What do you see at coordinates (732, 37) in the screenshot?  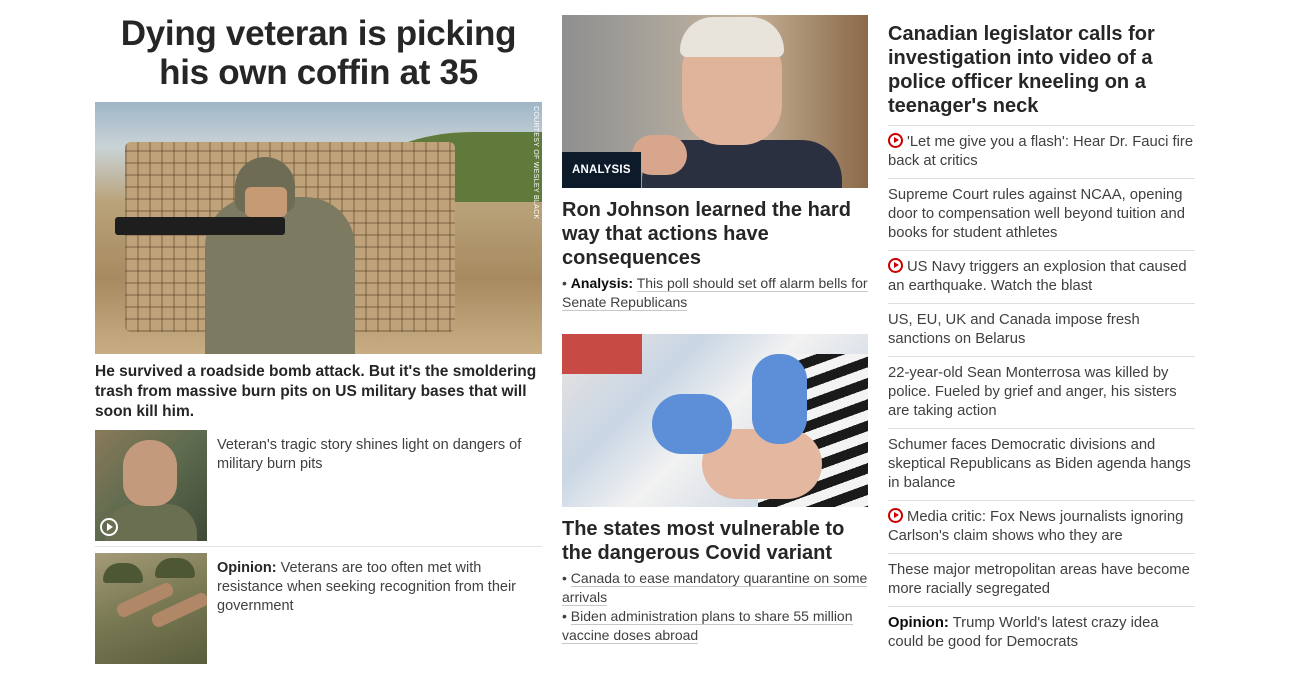 I see `img-hair` at bounding box center [732, 37].